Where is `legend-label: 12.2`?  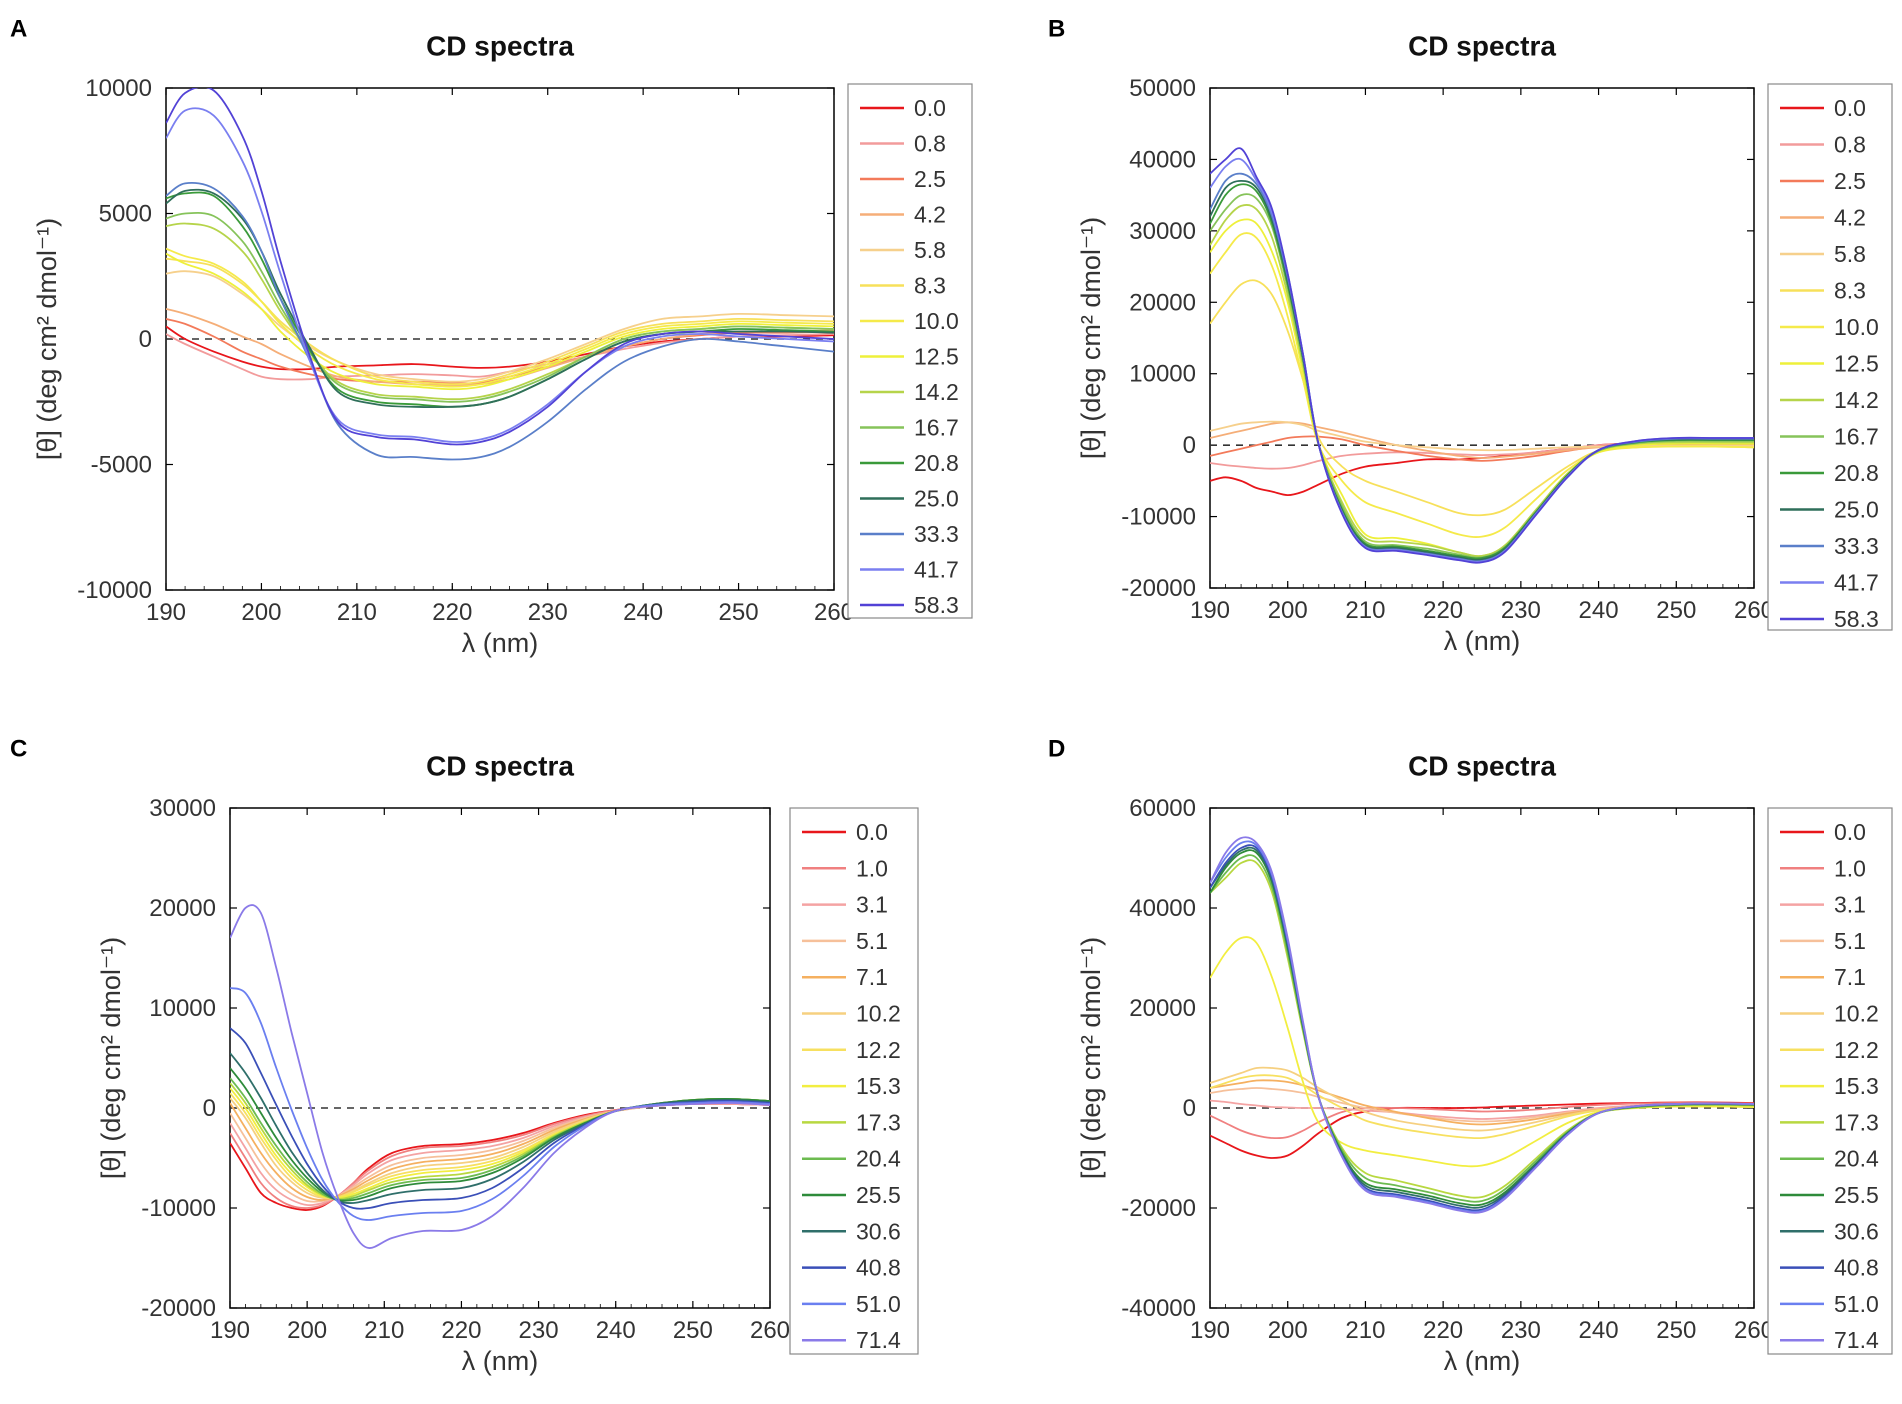 legend-label: 12.2 is located at coordinates (878, 1050).